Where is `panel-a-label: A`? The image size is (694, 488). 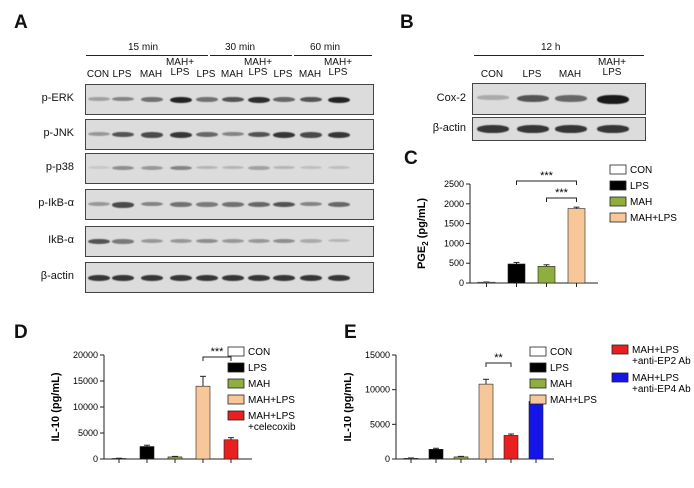 panel-a-label: A is located at coordinates (21, 22).